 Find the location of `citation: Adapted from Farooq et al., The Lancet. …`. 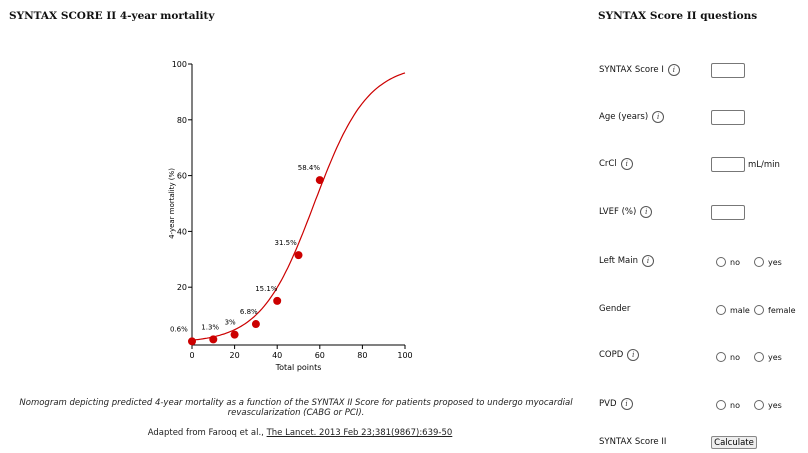

citation: Adapted from Farooq et al., The Lancet. … is located at coordinates (300, 433).